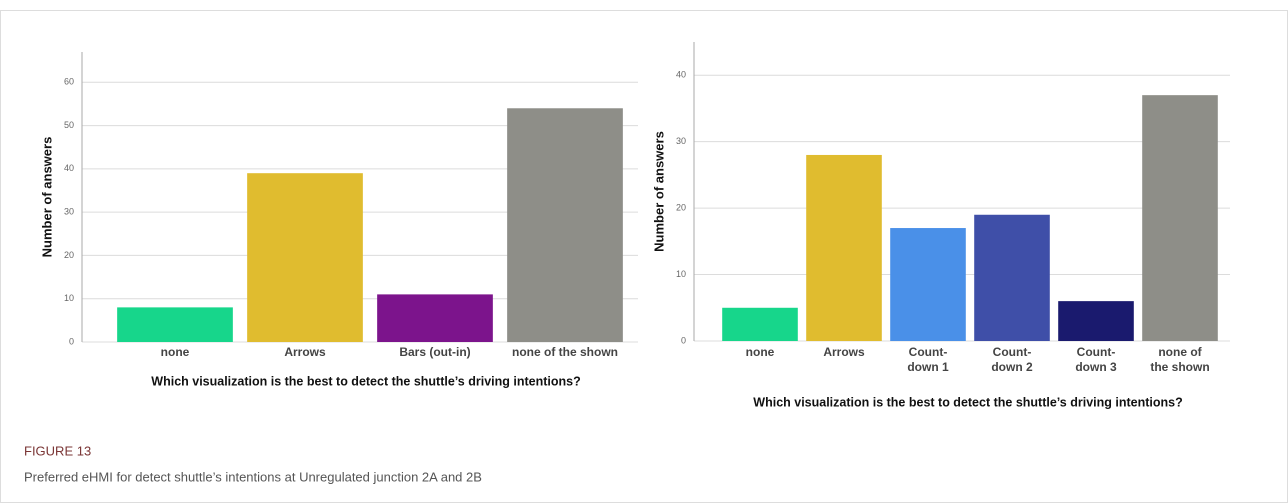 This screenshot has height=503, width=1288. Describe the element at coordinates (928, 367) in the screenshot. I see `x-tick-label: down 1` at that location.